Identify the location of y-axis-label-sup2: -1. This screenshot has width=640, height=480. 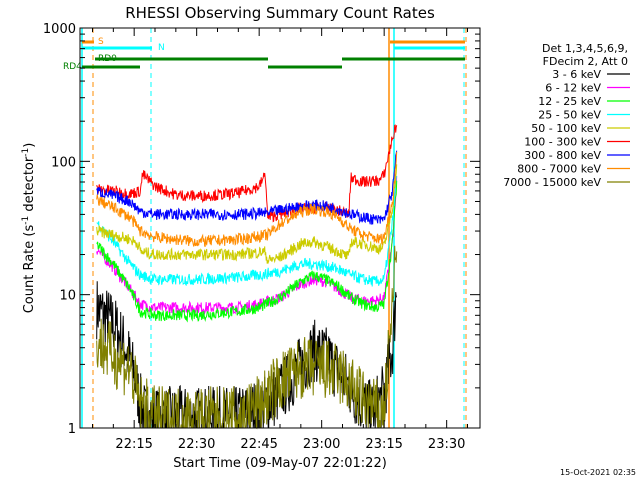
(26, 152).